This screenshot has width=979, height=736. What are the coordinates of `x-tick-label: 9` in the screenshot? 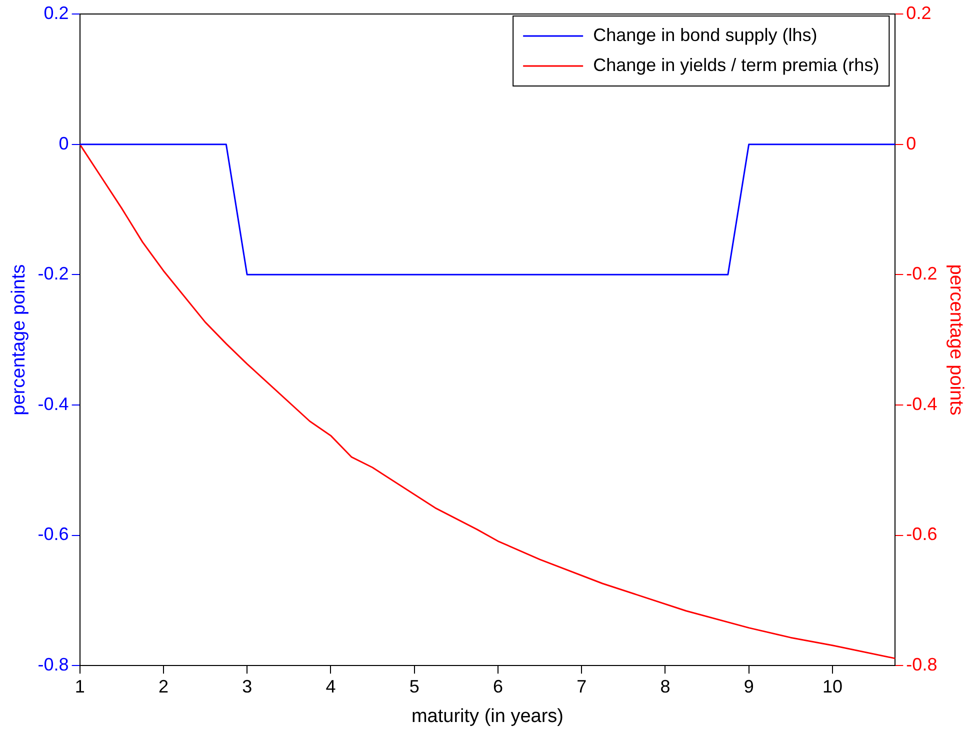 It's located at (749, 686).